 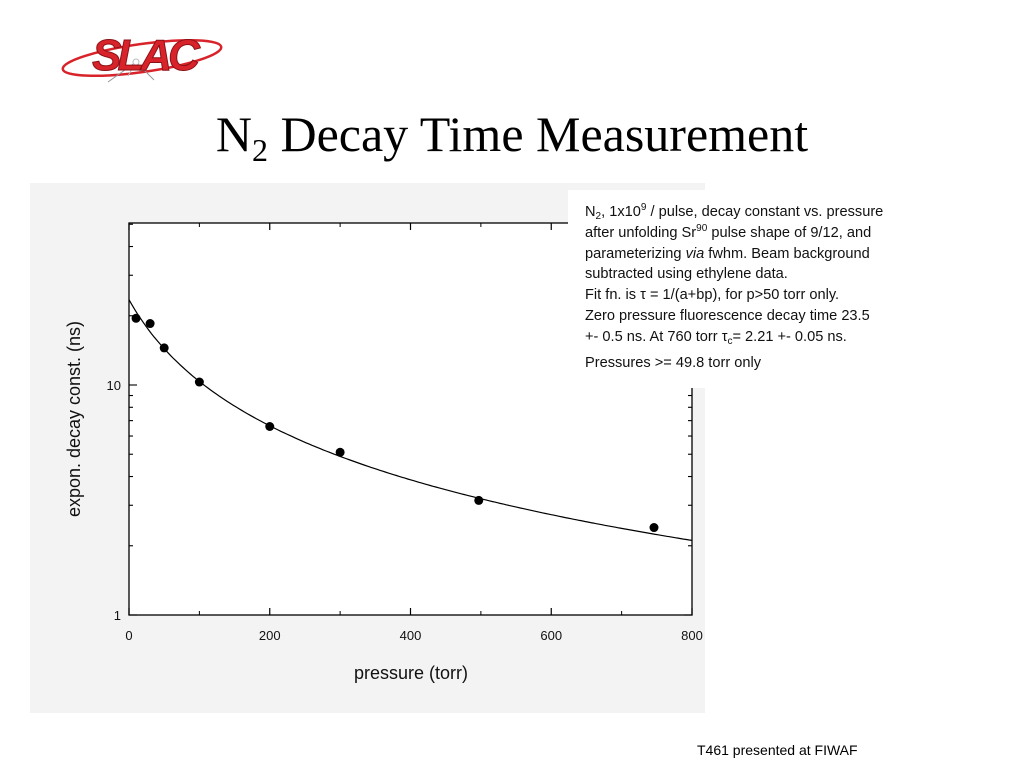 I want to click on slac-logo: SLAC, so click(x=142, y=57).